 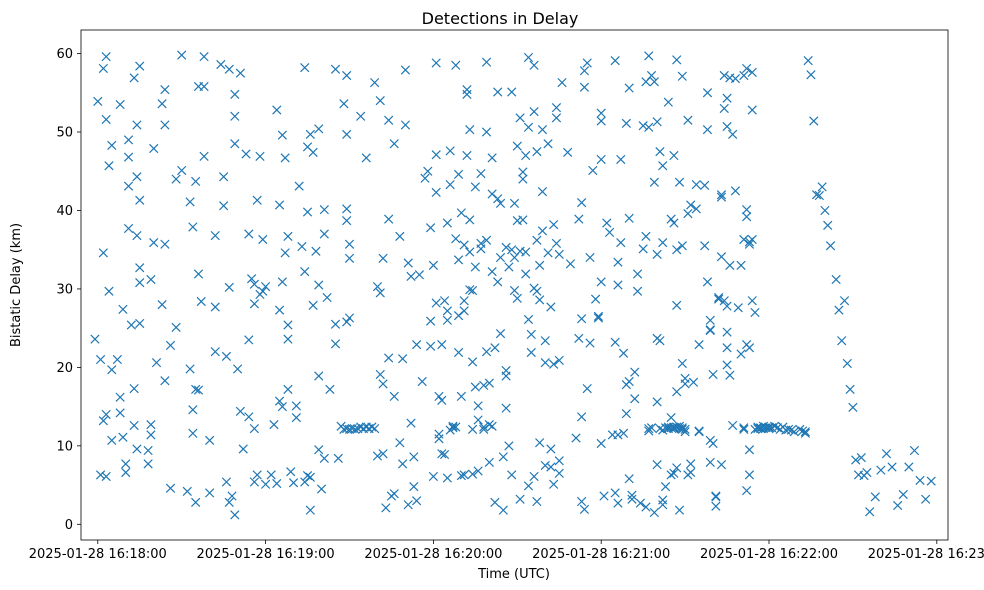 What do you see at coordinates (69, 525) in the screenshot?
I see `y-tick-label: 0` at bounding box center [69, 525].